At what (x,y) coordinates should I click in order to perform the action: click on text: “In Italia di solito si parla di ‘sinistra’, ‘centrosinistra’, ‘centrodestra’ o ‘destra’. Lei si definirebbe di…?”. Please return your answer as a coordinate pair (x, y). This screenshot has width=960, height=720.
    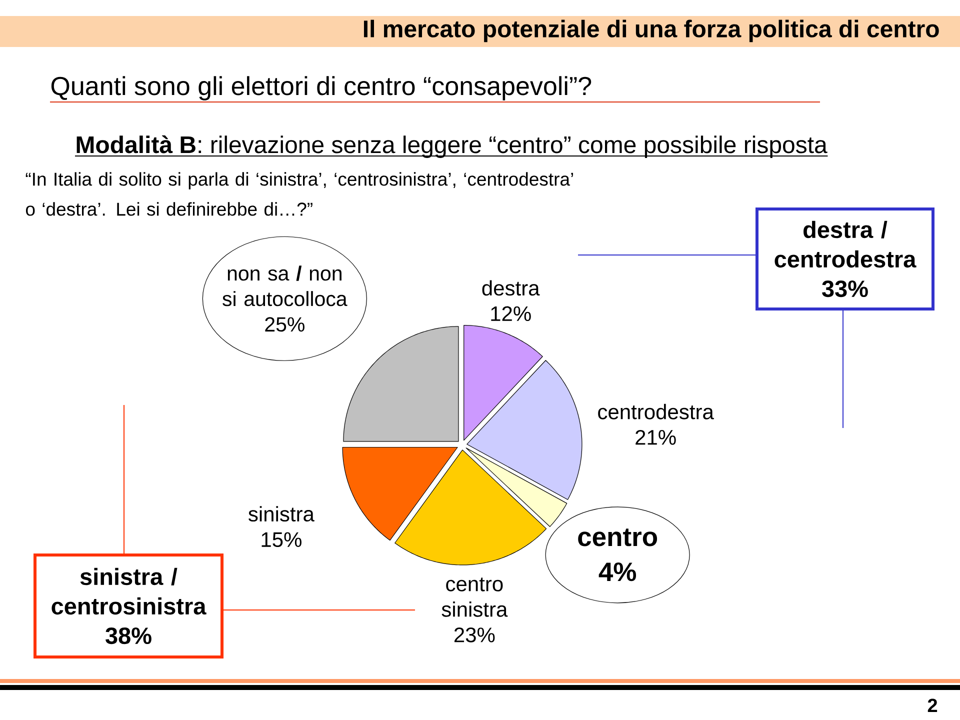
    Looking at the image, I should click on (299, 194).